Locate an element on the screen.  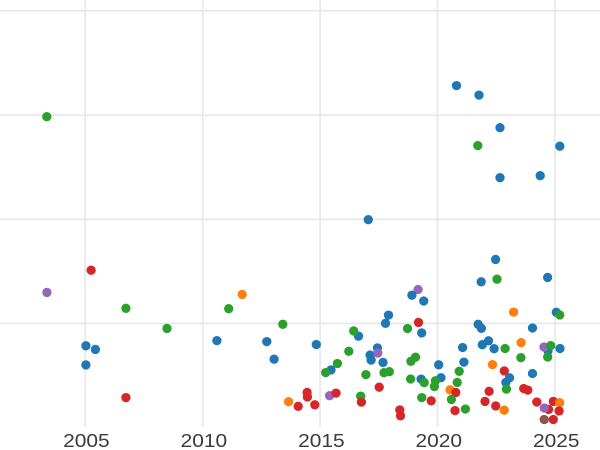
svg-text: 2015 is located at coordinates (321, 440).